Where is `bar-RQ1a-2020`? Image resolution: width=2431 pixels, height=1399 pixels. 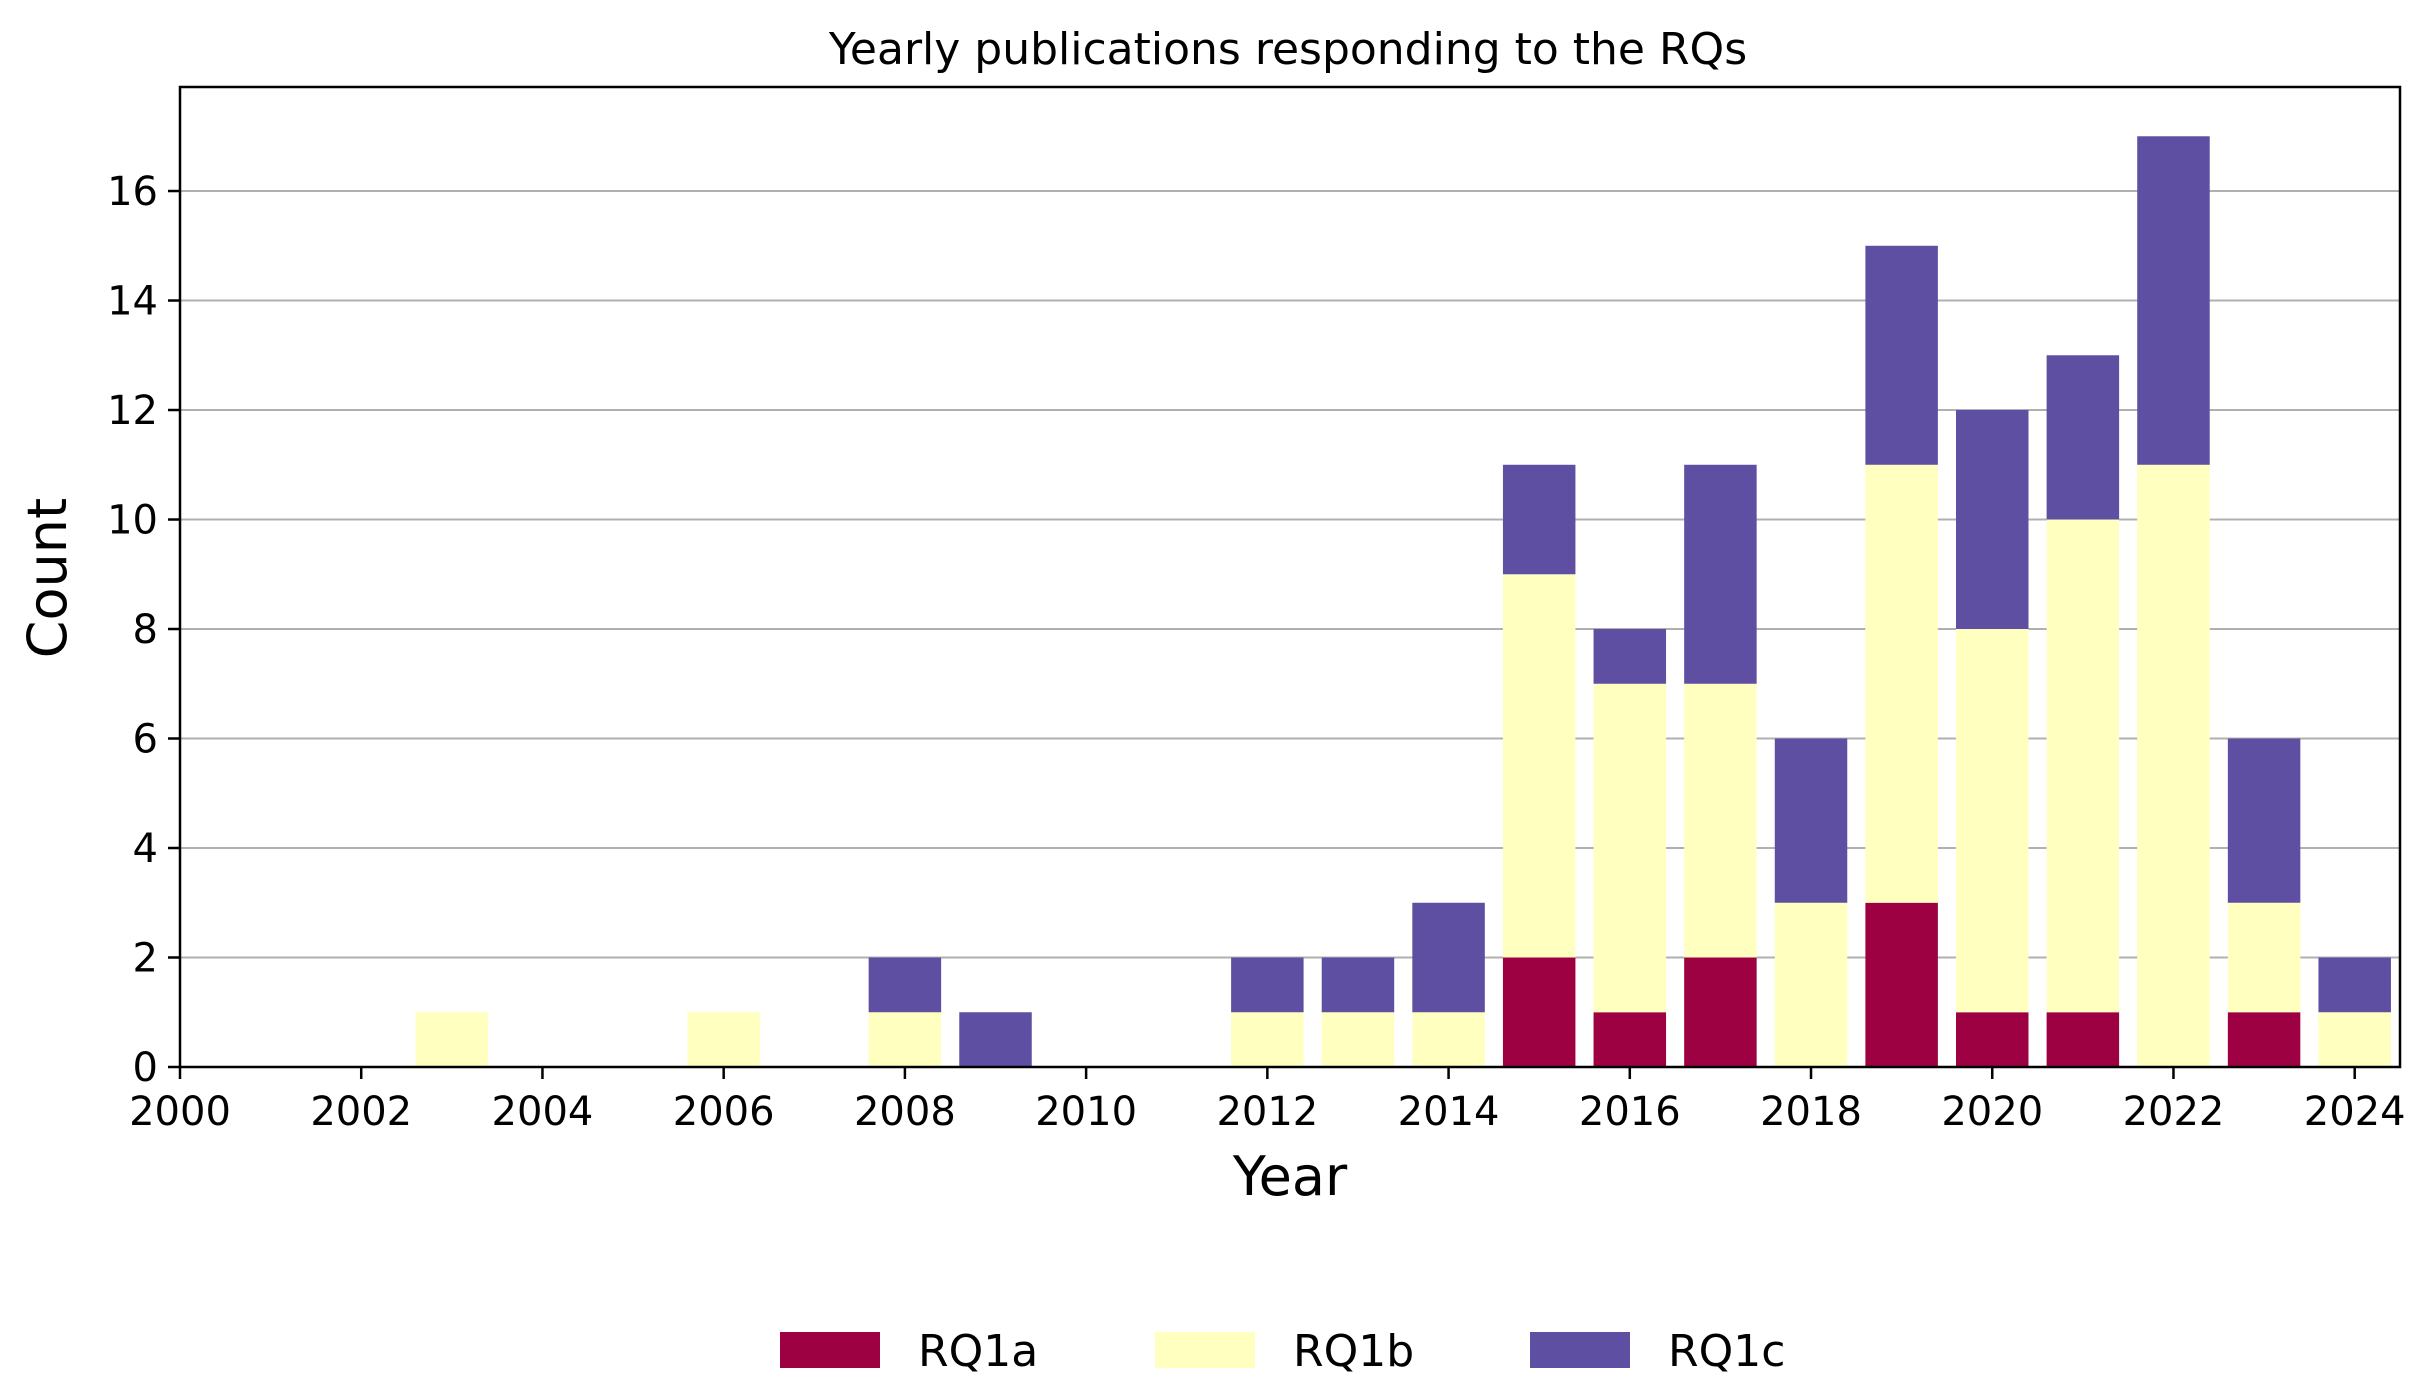
bar-RQ1a-2020 is located at coordinates (1992, 1039).